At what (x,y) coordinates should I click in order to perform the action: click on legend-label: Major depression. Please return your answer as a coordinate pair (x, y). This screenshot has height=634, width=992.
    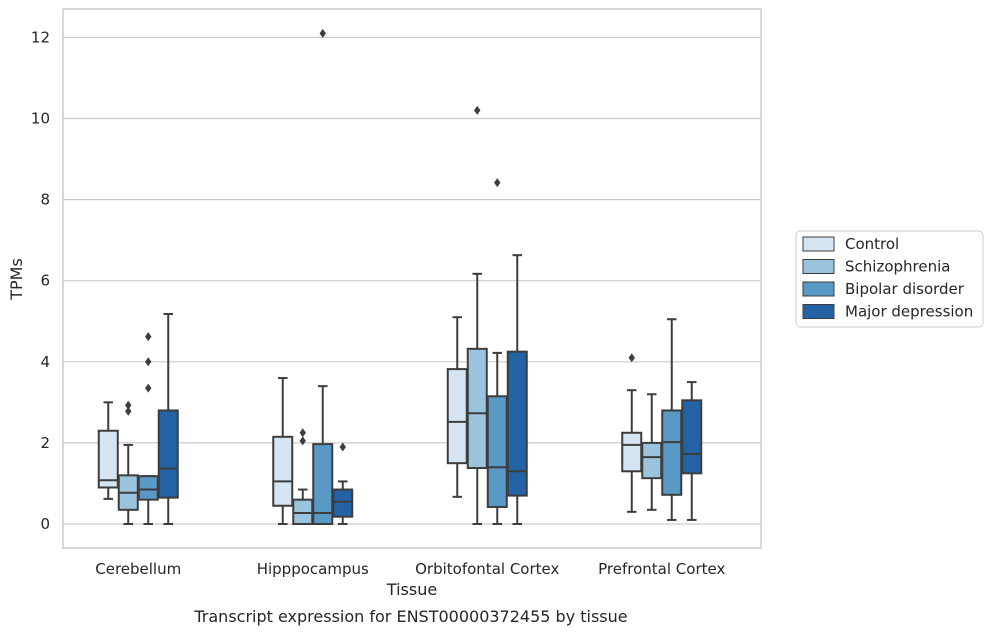
    Looking at the image, I should click on (909, 312).